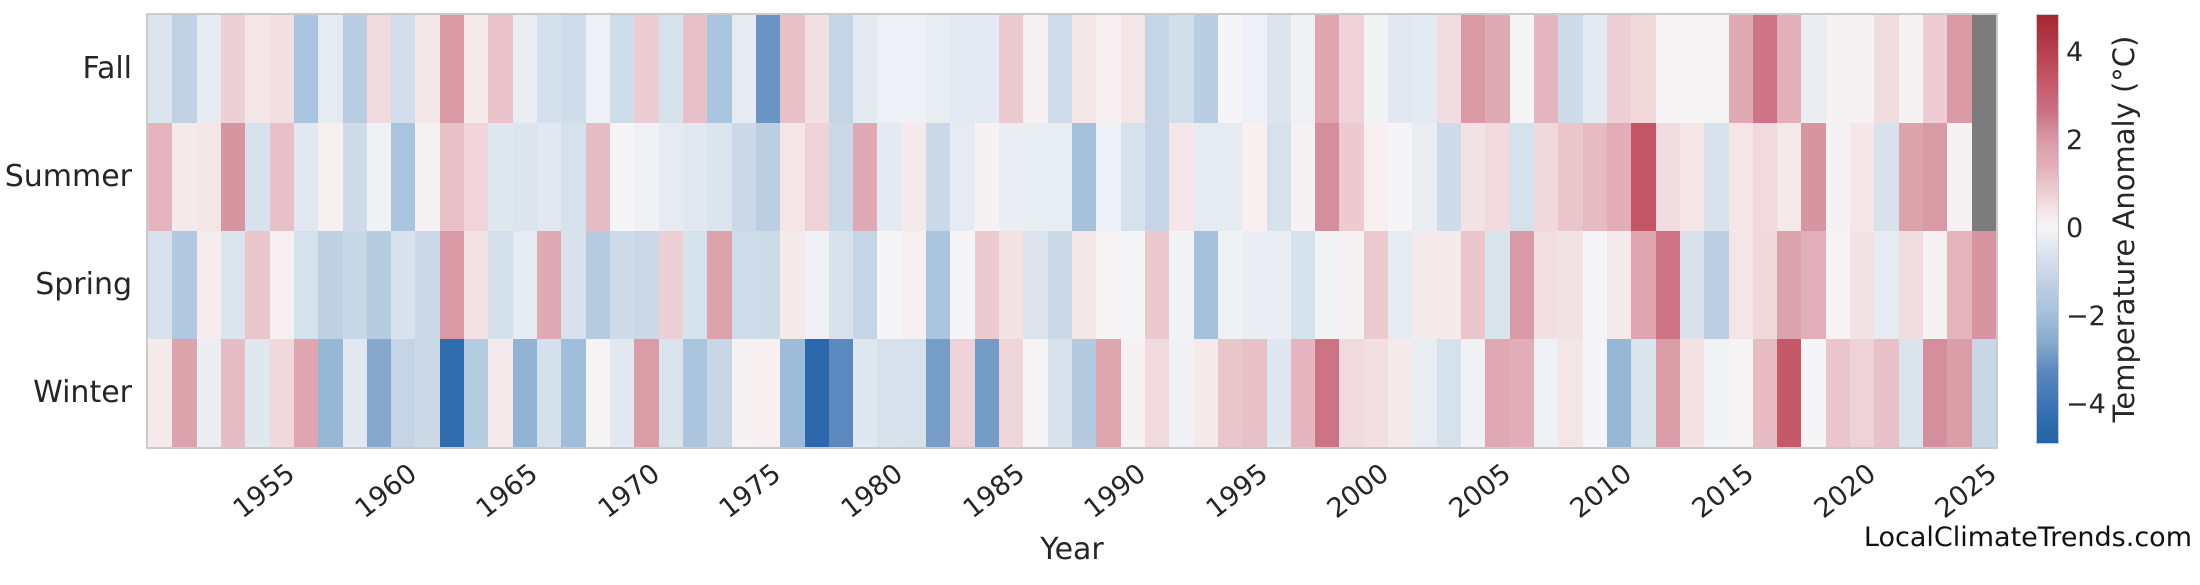 This screenshot has width=2200, height=585. I want to click on x-axis-tick-label: 2015, so click(1723, 491).